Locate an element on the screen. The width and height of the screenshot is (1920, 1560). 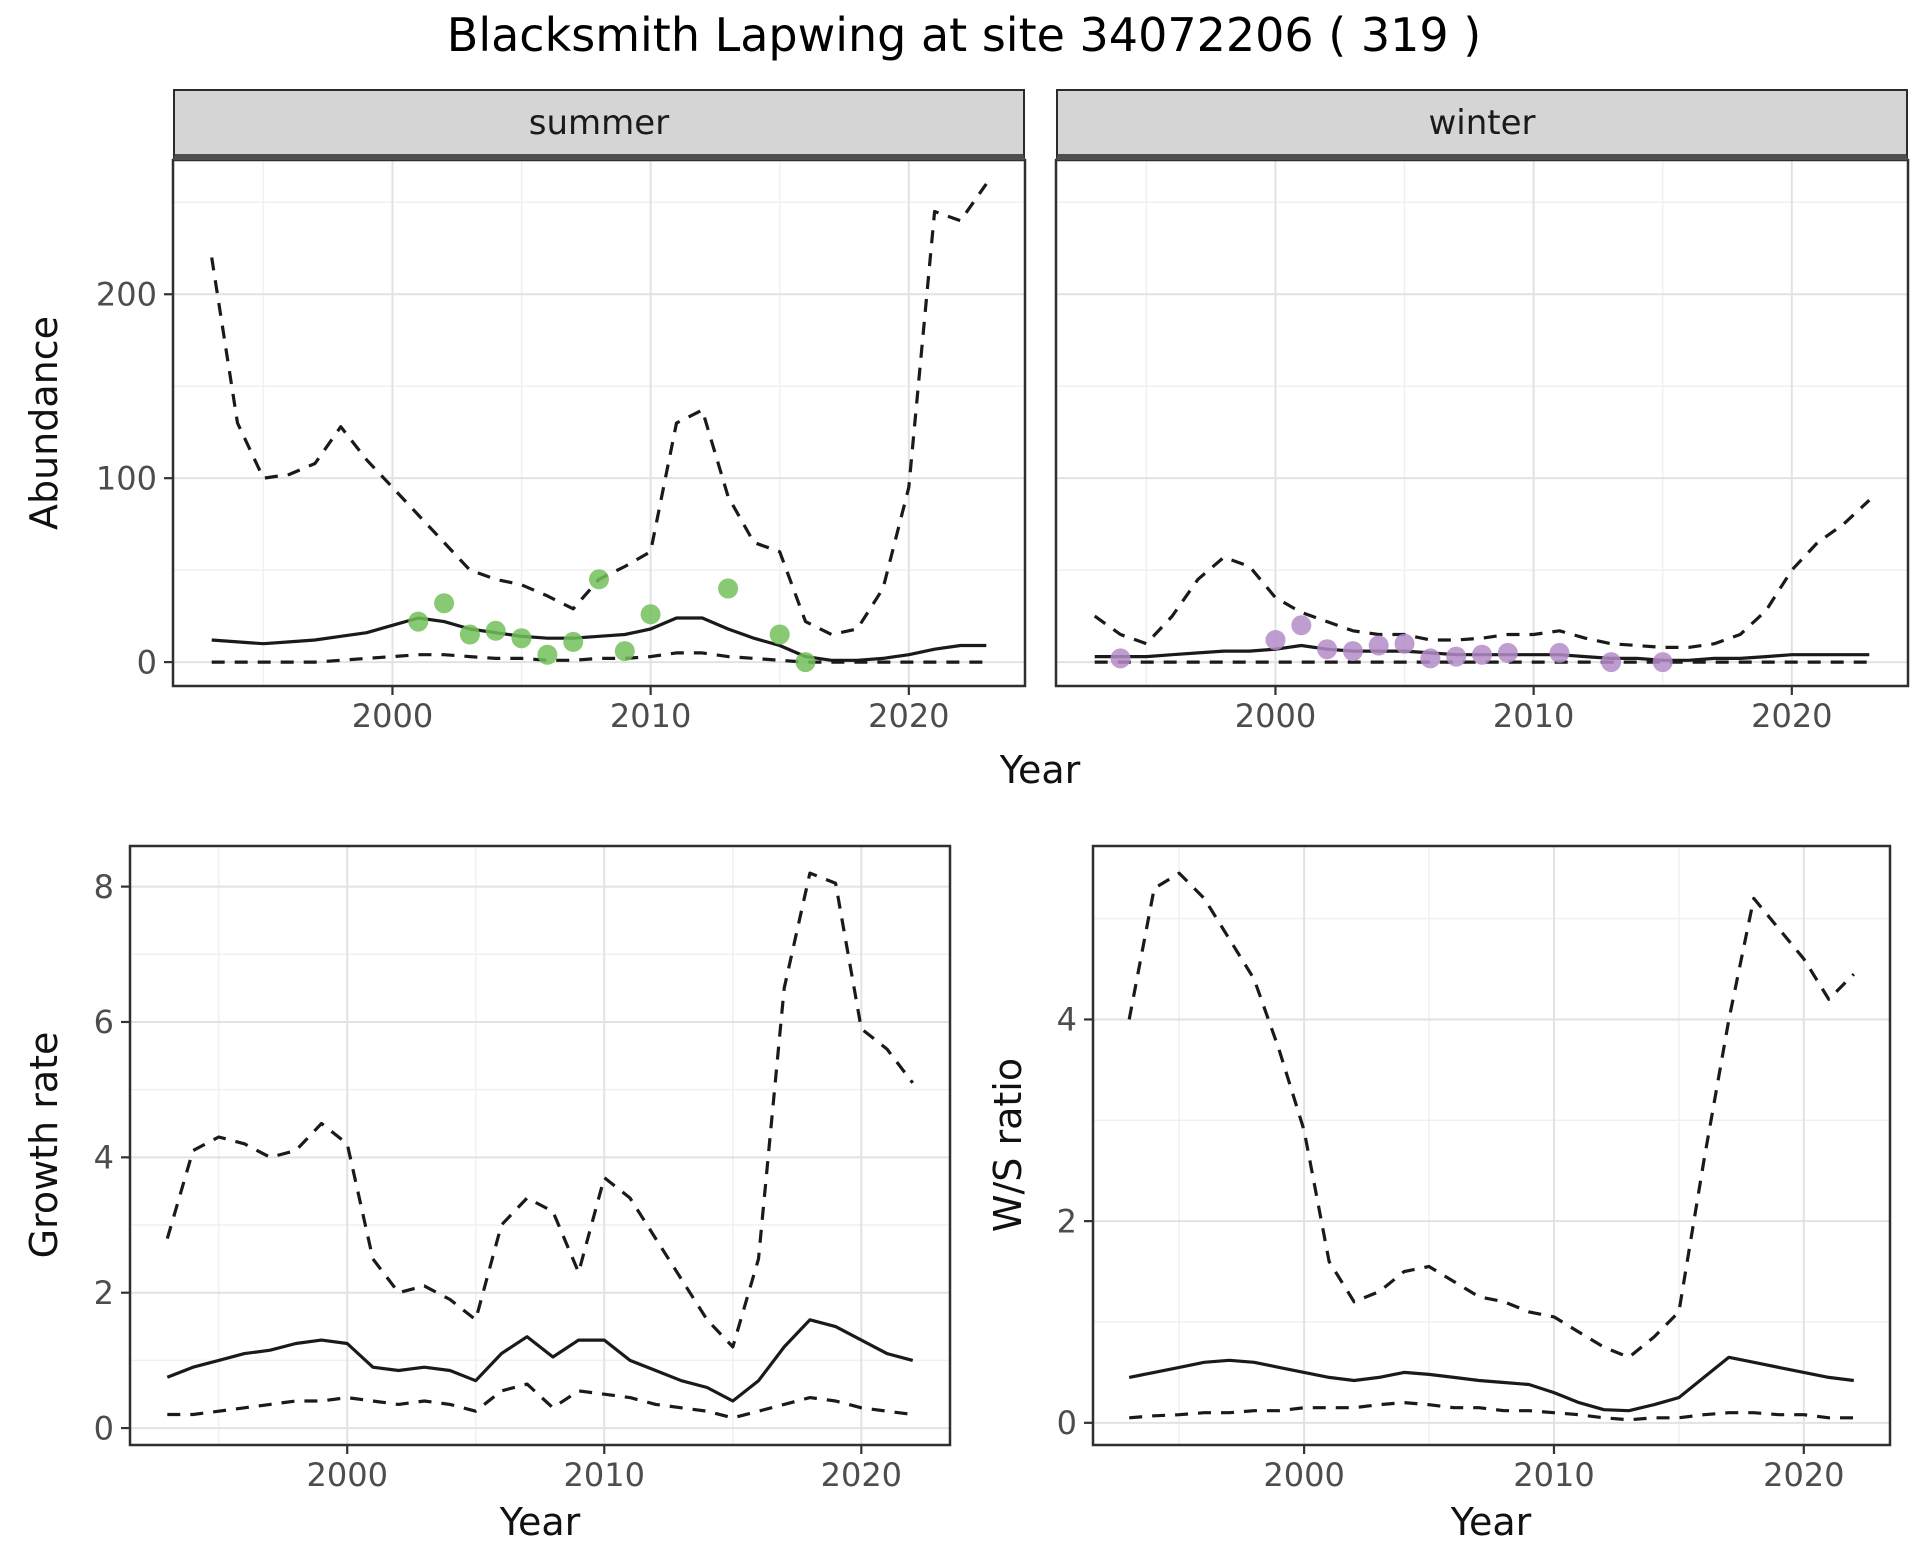
facet-strip-winter: winter is located at coordinates (1482, 124).